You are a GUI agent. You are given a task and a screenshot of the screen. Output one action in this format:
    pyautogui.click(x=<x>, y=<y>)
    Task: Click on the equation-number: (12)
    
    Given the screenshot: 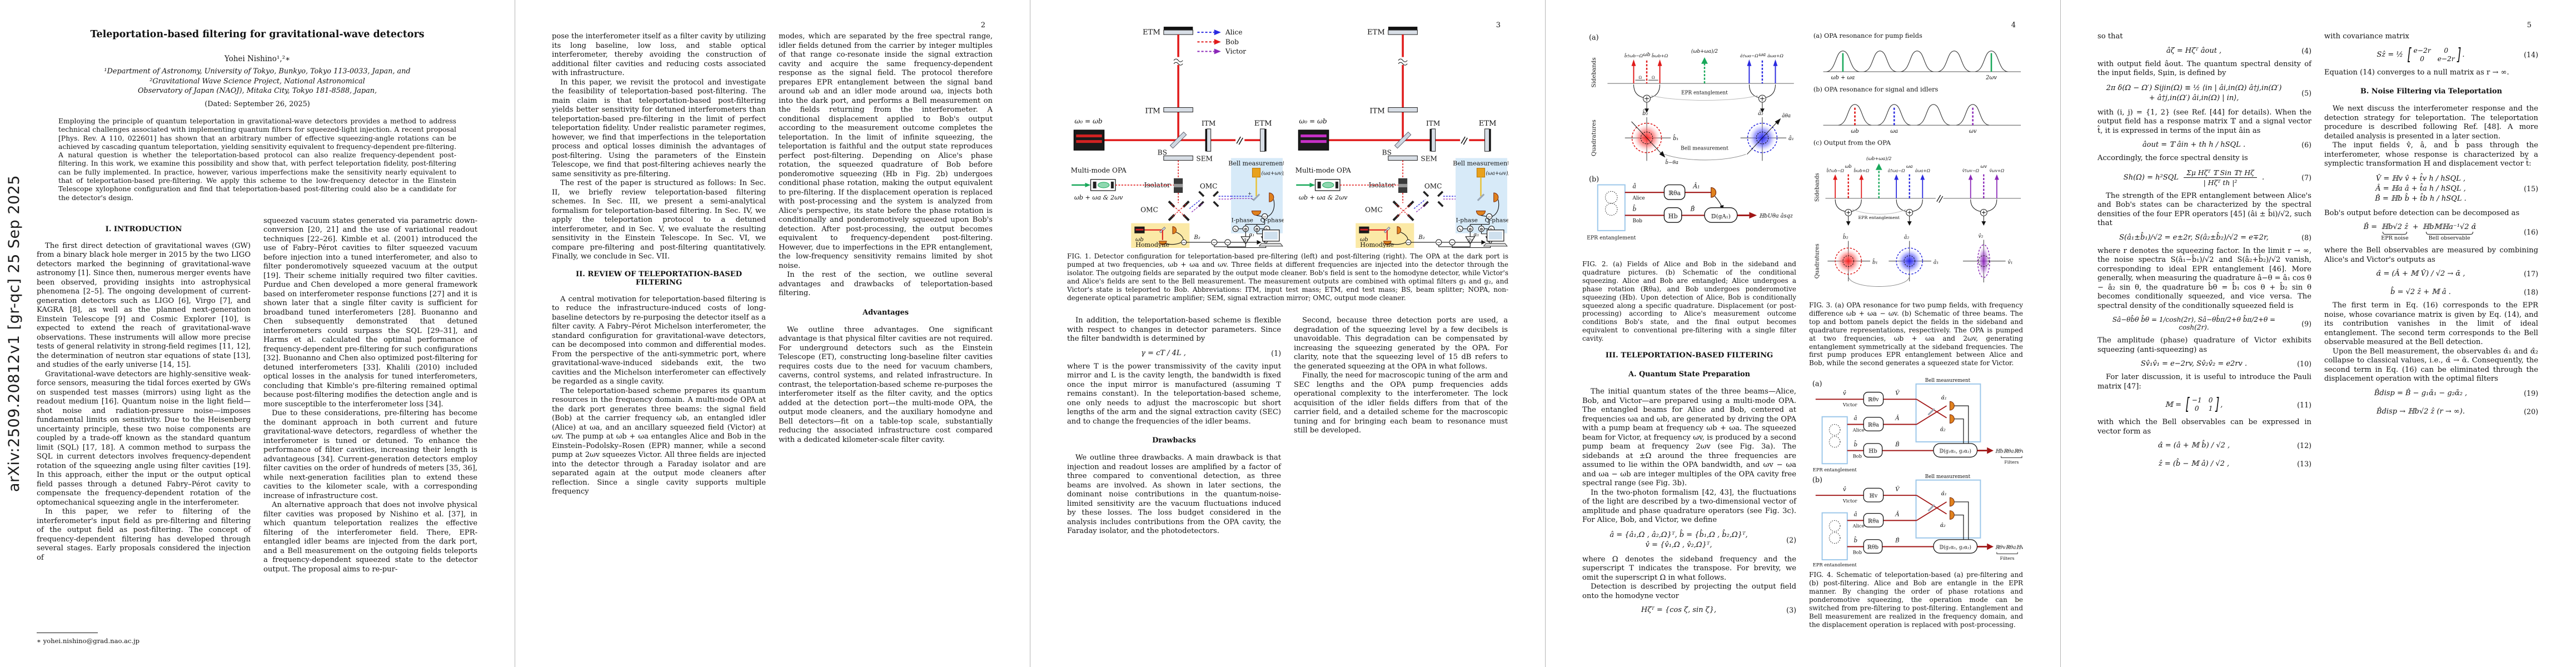 What is the action you would take?
    pyautogui.click(x=2304, y=445)
    